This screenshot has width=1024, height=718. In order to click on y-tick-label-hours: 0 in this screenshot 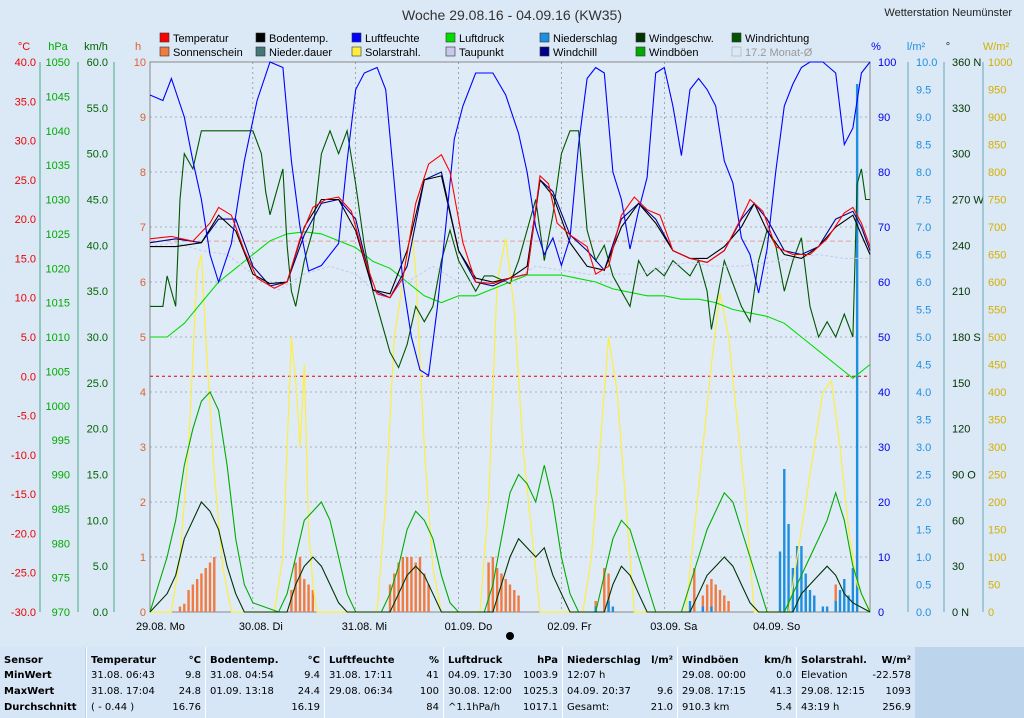, I will do `click(143, 613)`.